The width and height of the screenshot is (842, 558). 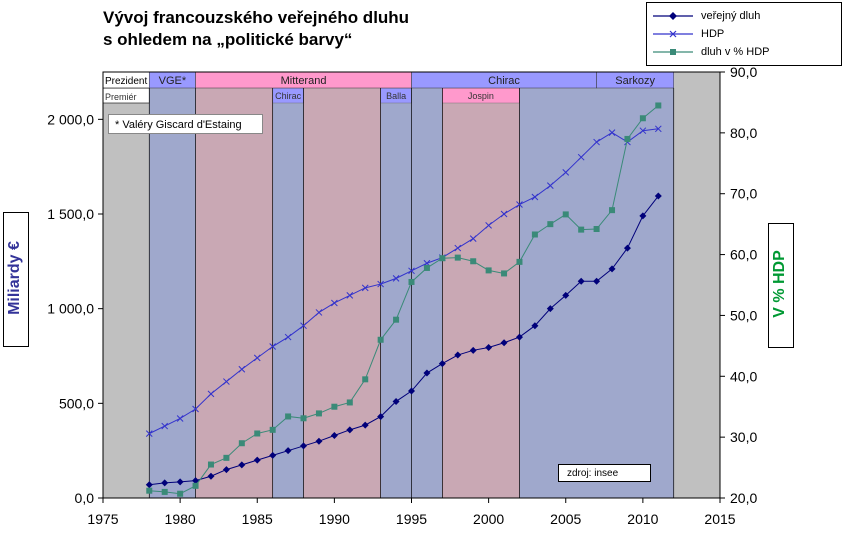 I want to click on premier-label: Balla, so click(x=396, y=96).